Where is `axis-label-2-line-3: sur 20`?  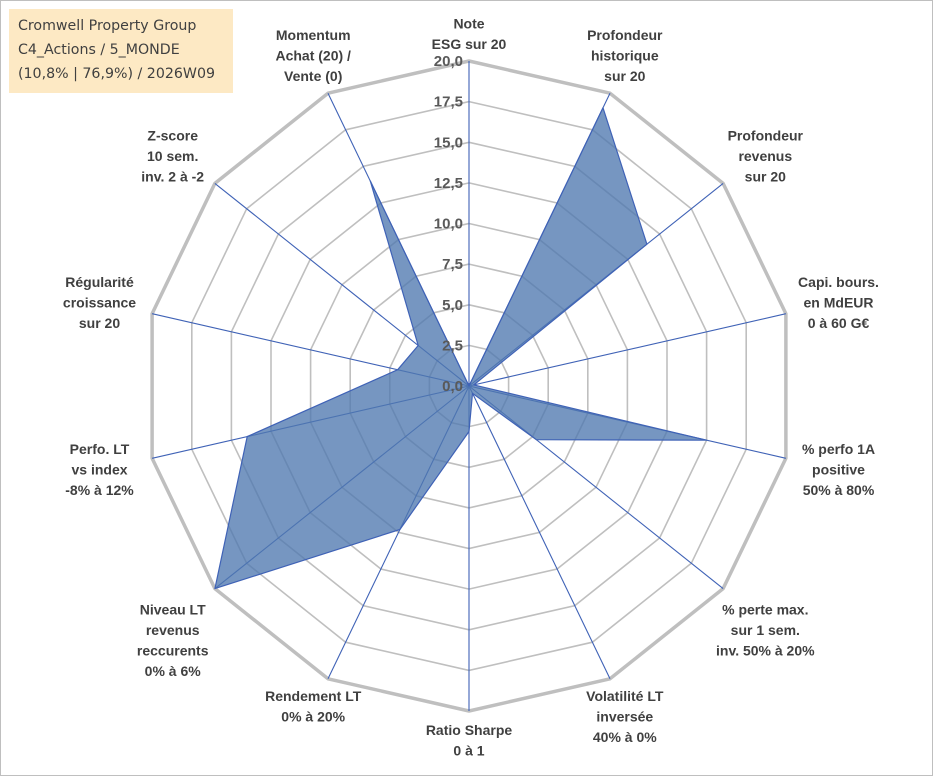 axis-label-2-line-3: sur 20 is located at coordinates (624, 76).